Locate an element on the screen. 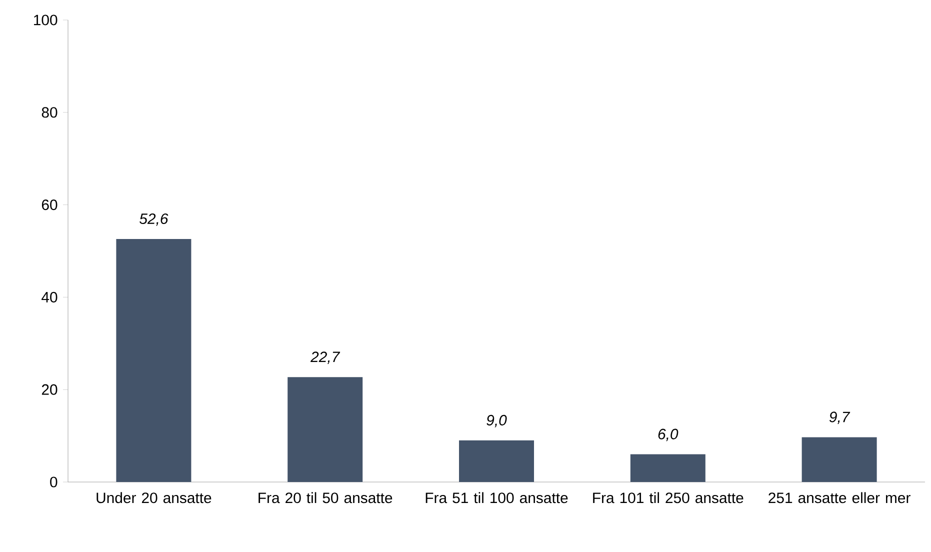  data-label: 6,0 is located at coordinates (668, 435).